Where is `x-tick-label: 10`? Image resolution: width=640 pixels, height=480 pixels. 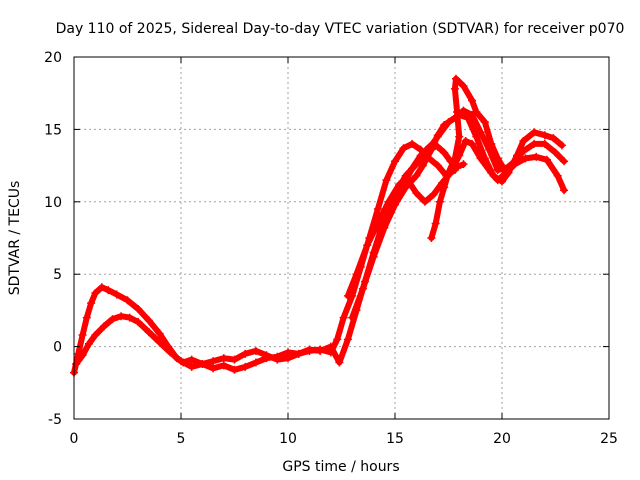 x-tick-label: 10 is located at coordinates (288, 439).